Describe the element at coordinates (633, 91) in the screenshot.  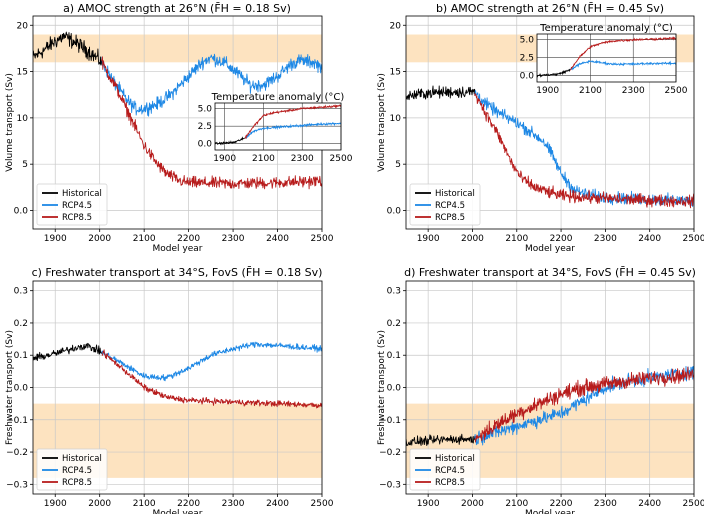
I see `inset-x-tick-label: 2300` at that location.